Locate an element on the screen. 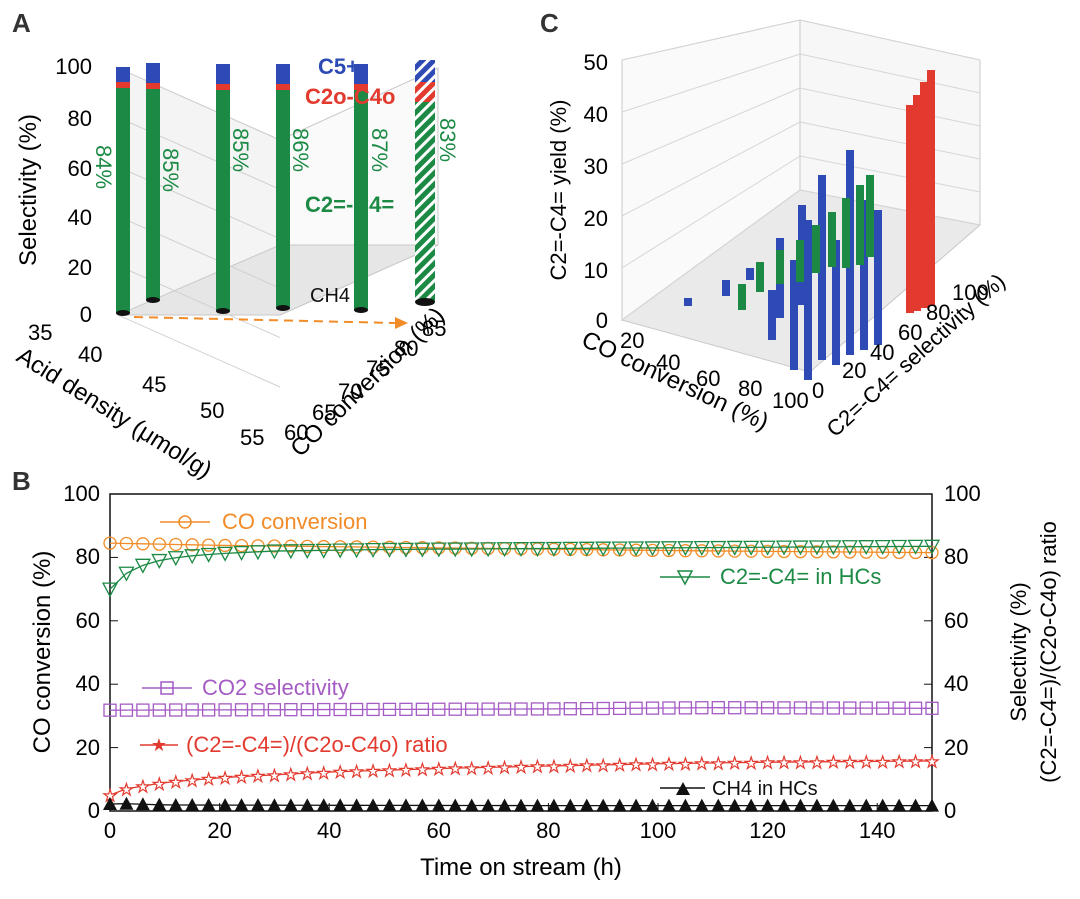 This screenshot has width=1080, height=899. panel-a-z-tick: 0 is located at coordinates (86, 314).